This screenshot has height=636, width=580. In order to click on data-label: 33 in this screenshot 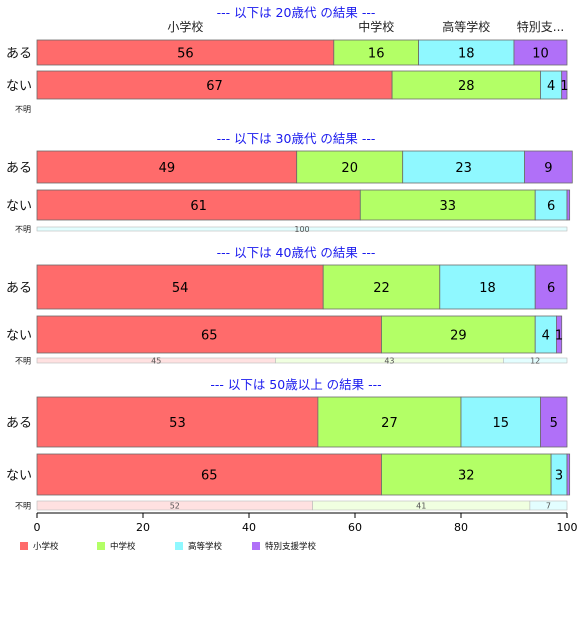, I will do `click(447, 206)`.